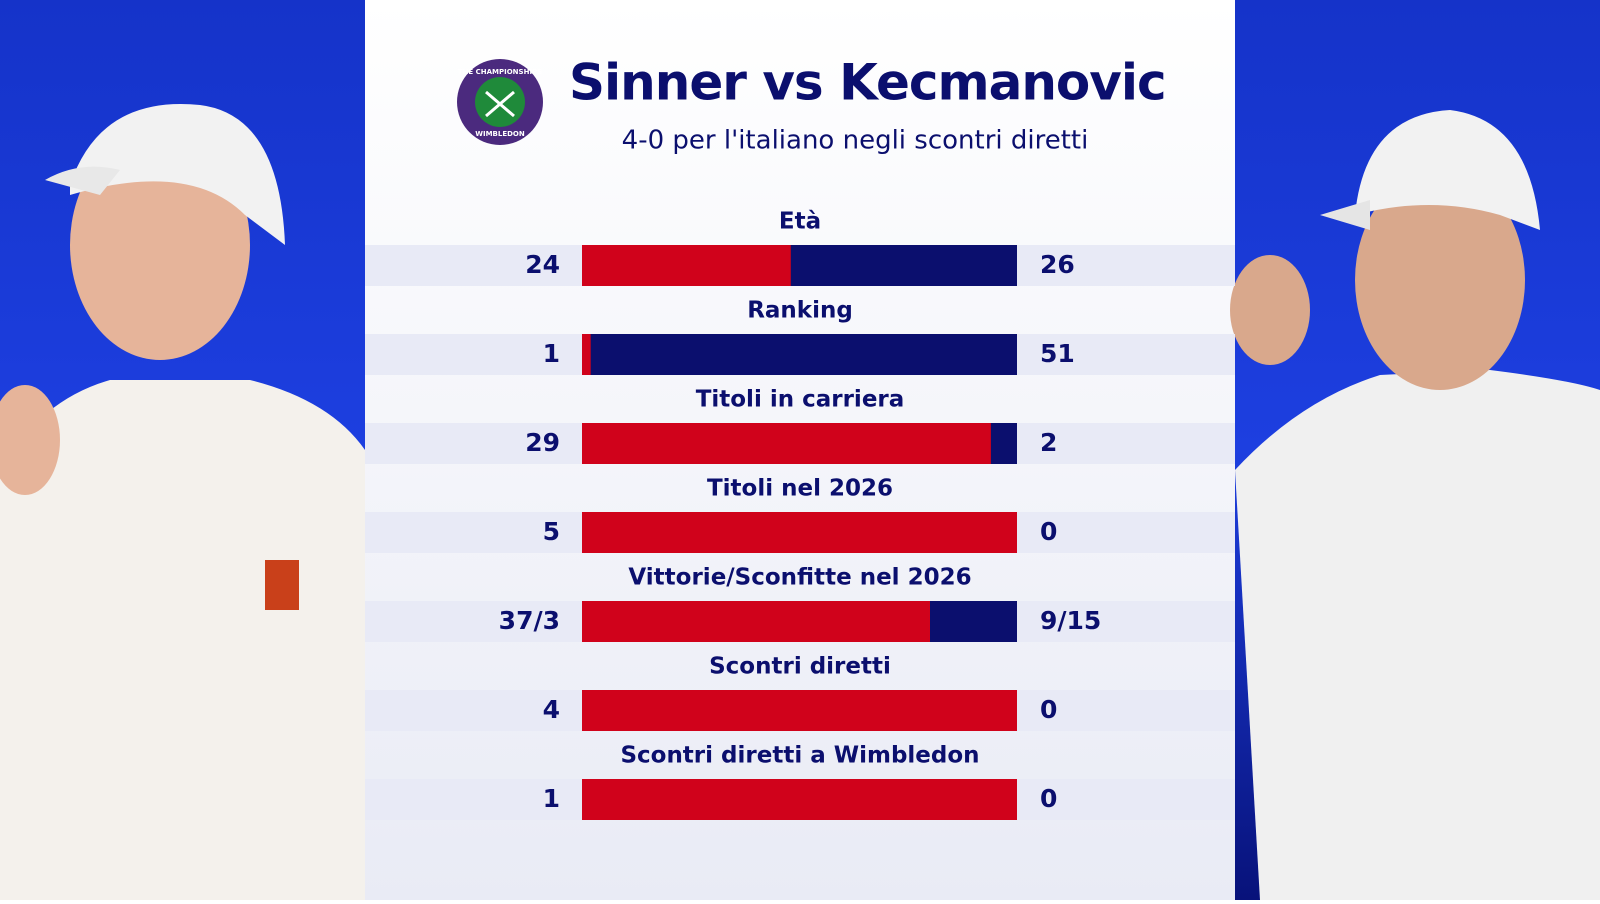 The width and height of the screenshot is (1600, 904). I want to click on subtitle: 4-0 per l'italiano negli scontri diretti, so click(855, 141).